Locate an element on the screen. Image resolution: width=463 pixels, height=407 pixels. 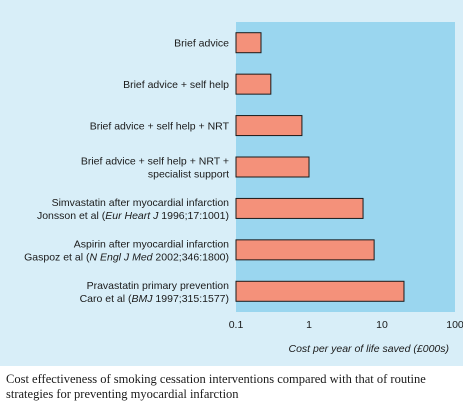
category-label: Simvastatin after myocardial infarction is located at coordinates (141, 203).